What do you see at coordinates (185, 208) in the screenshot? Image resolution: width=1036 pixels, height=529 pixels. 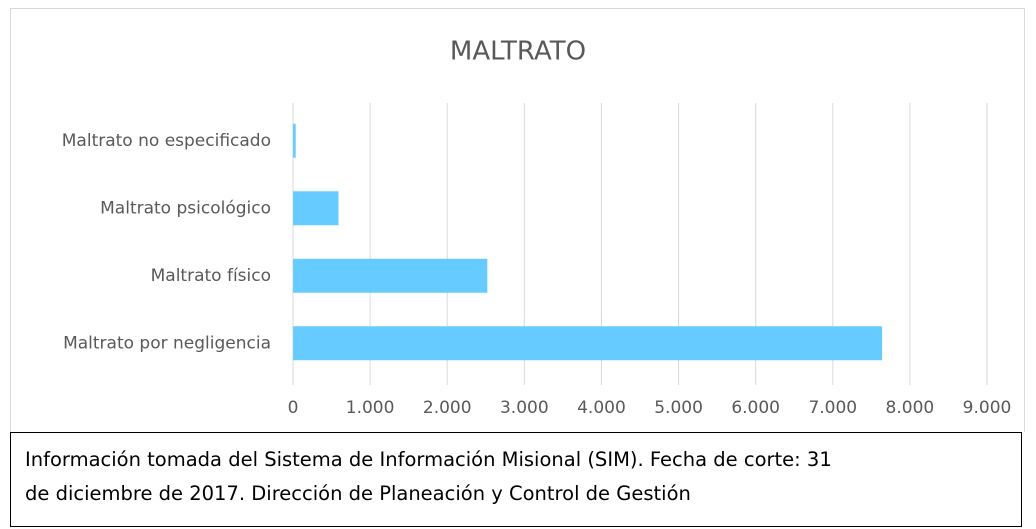 I see `y-tick-label: Maltrato psicológico` at bounding box center [185, 208].